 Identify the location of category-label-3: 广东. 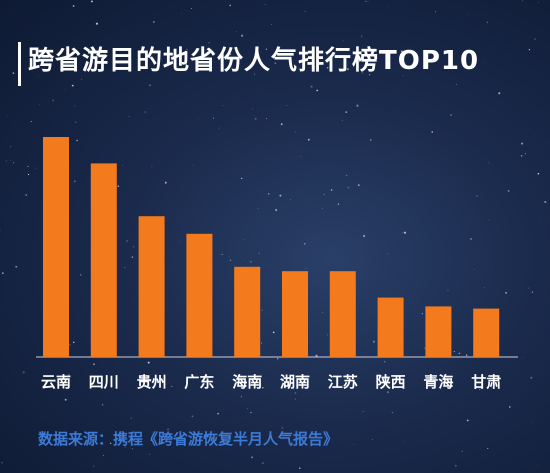
(199, 382).